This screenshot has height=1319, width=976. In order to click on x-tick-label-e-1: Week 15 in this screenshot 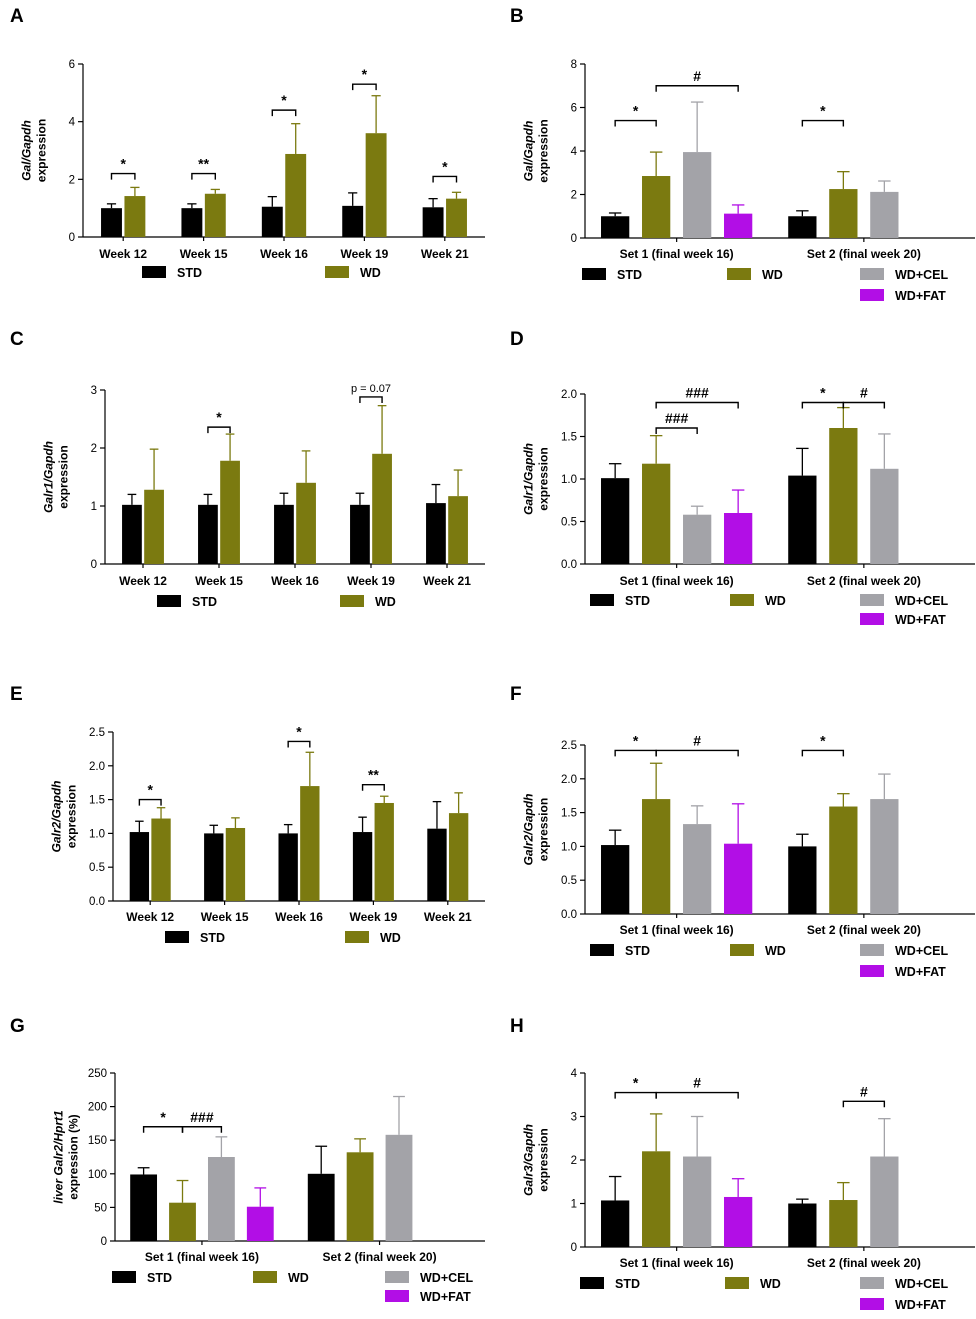, I will do `click(225, 917)`.